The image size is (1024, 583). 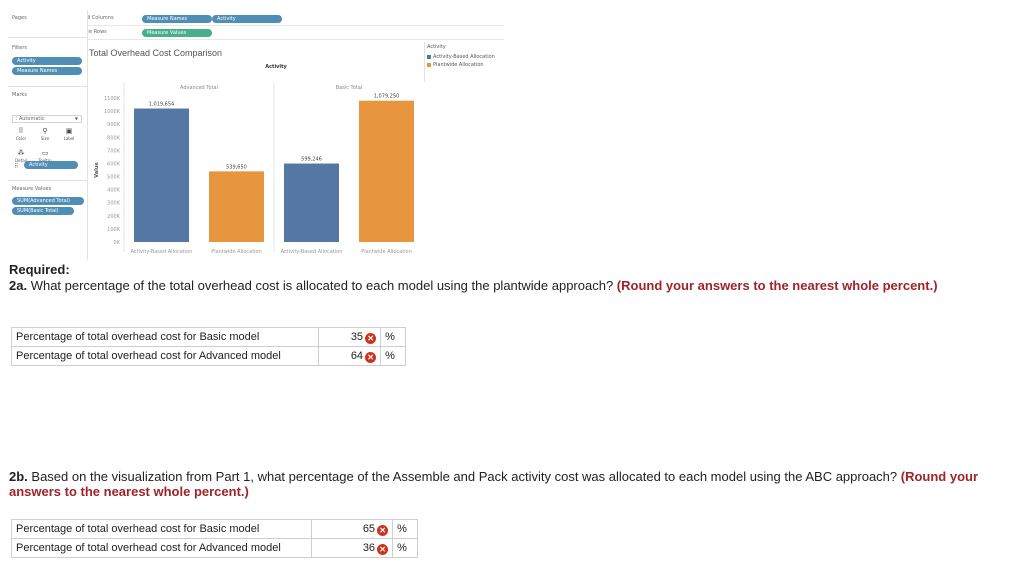 I want to click on marks-pill-activity: Activity, so click(x=51, y=165).